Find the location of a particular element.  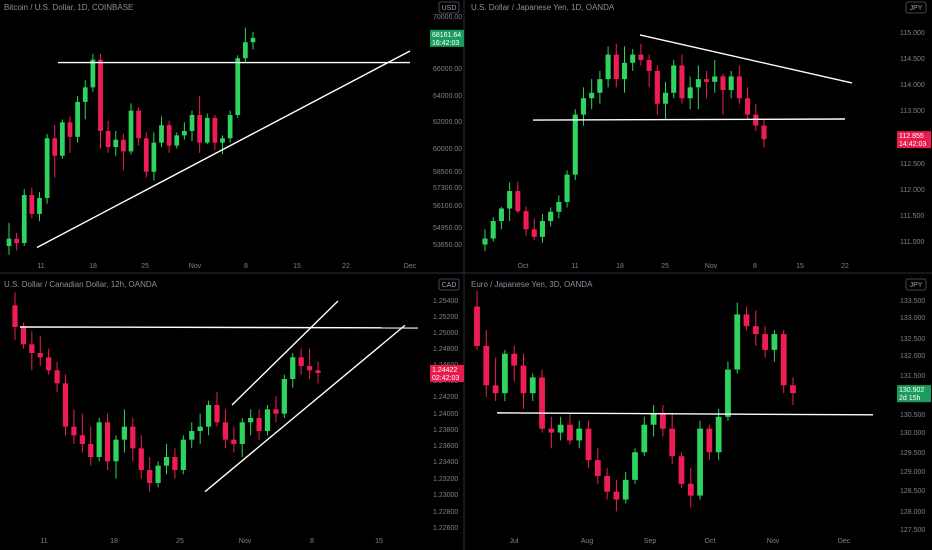

trendline-horizontal is located at coordinates (685, 414).